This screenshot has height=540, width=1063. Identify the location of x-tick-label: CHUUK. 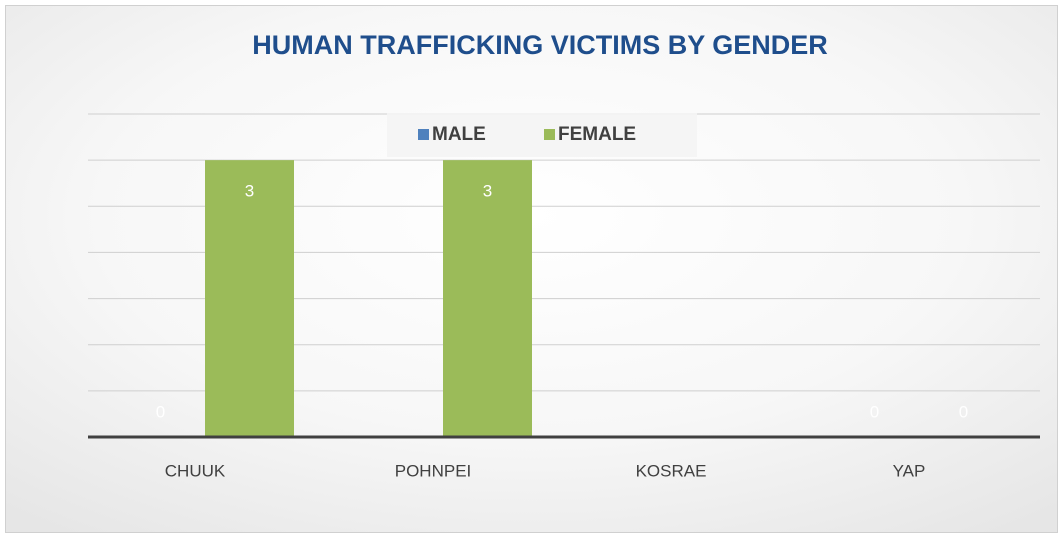
(195, 470).